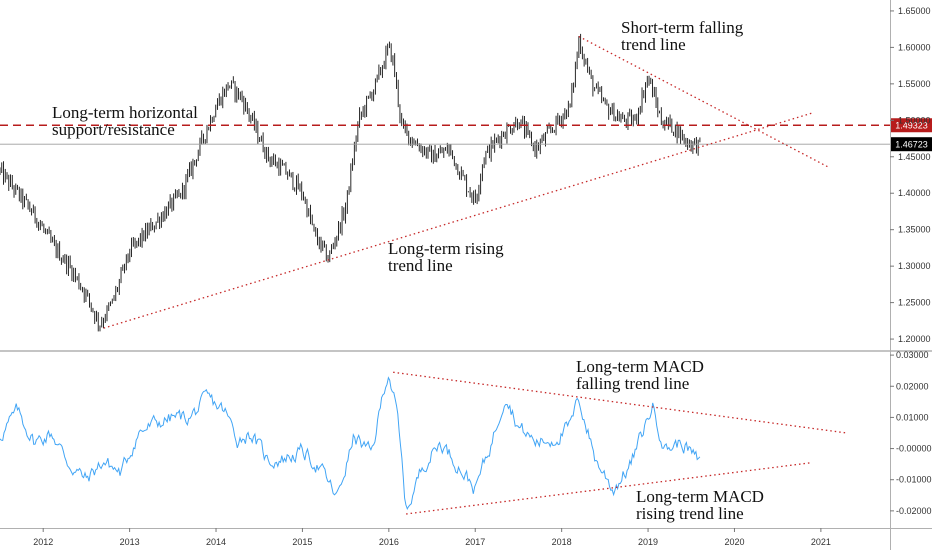 This screenshot has height=550, width=932. Describe the element at coordinates (912, 355) in the screenshot. I see `macd-tick-label: 0.03000` at that location.